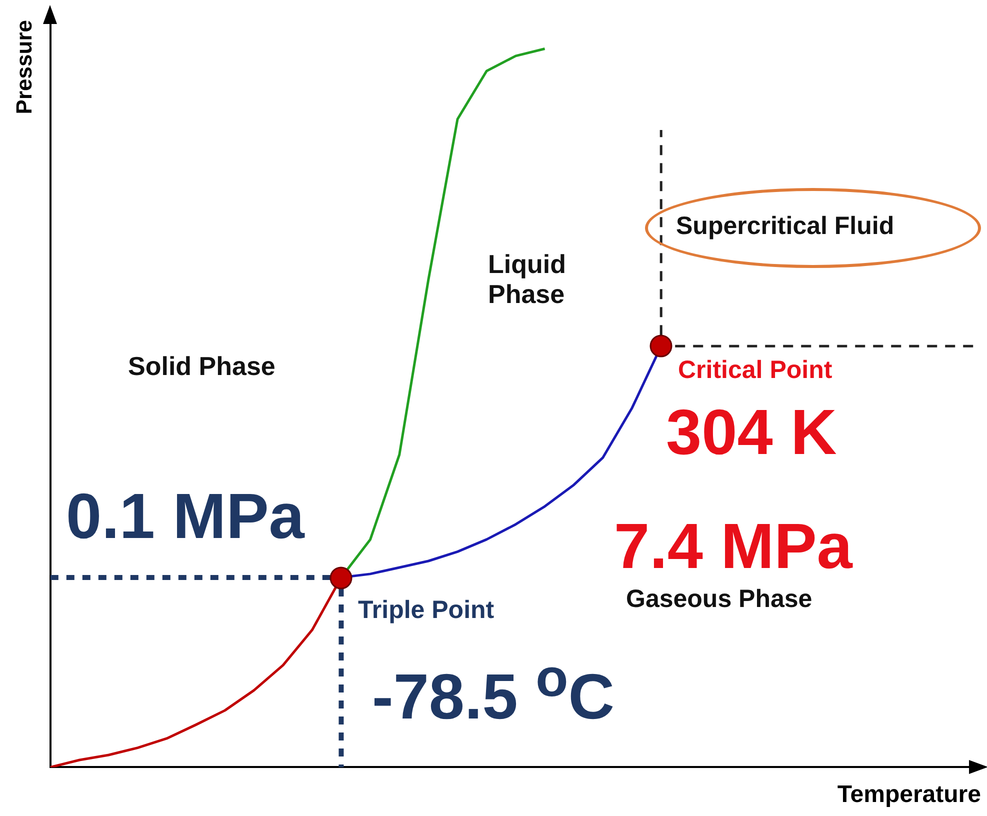 Image resolution: width=987 pixels, height=816 pixels. What do you see at coordinates (785, 226) in the screenshot?
I see `annotation: Supercritical Fluid` at bounding box center [785, 226].